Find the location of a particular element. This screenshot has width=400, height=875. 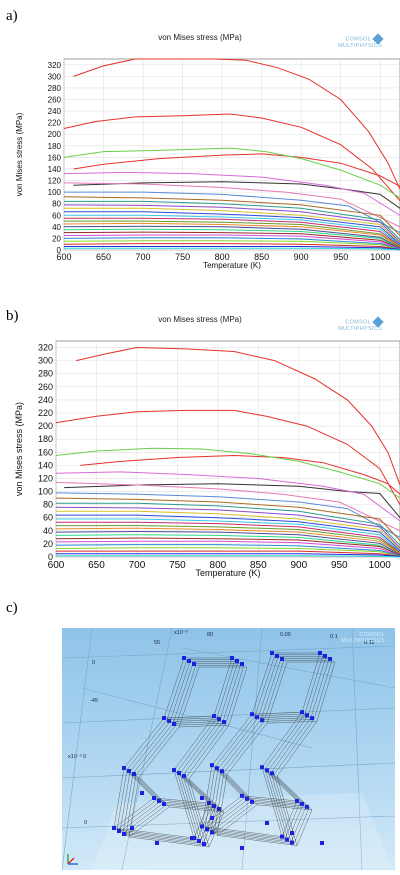

x-tick-label: 700 is located at coordinates (143, 257).